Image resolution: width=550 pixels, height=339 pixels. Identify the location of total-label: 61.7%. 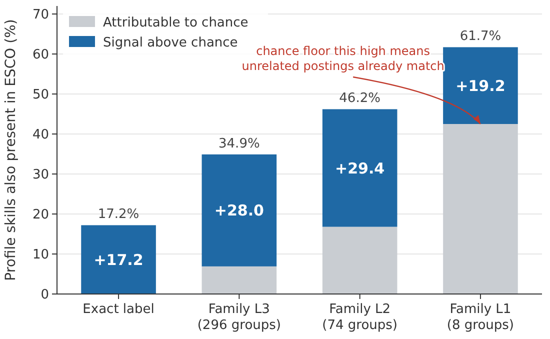
(481, 36).